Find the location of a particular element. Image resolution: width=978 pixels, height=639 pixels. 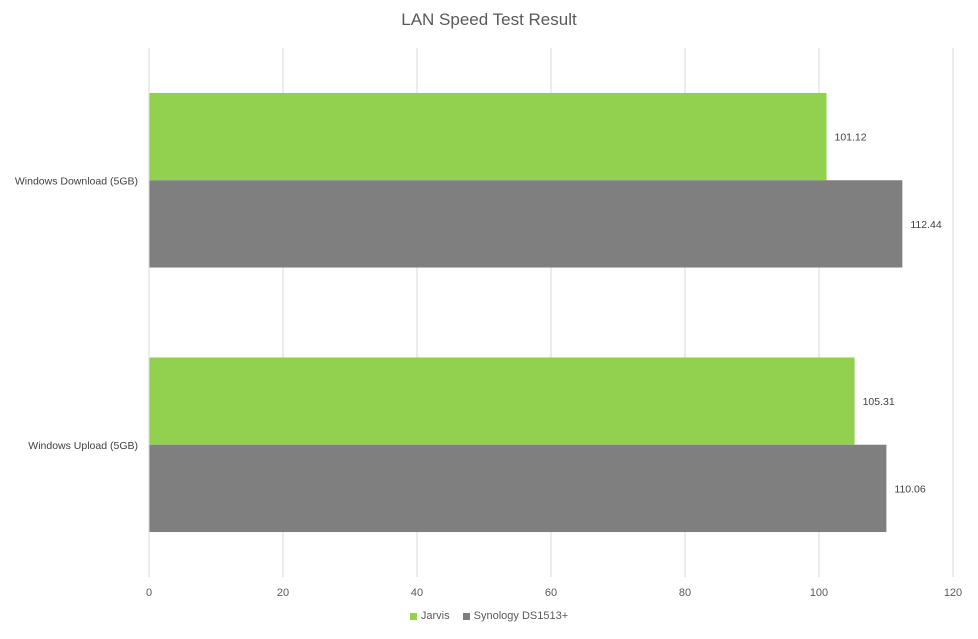

x-tick-label-20: 20 is located at coordinates (283, 593).